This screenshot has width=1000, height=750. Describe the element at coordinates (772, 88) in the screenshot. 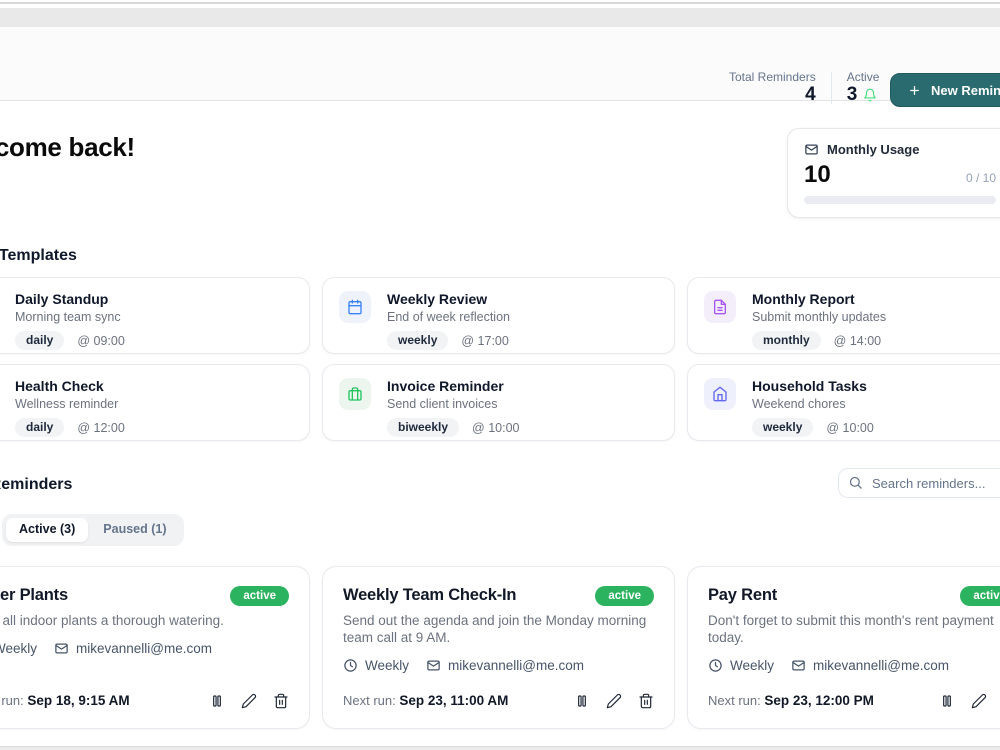

I see `stat-total-reminders: Total Reminders 4` at that location.